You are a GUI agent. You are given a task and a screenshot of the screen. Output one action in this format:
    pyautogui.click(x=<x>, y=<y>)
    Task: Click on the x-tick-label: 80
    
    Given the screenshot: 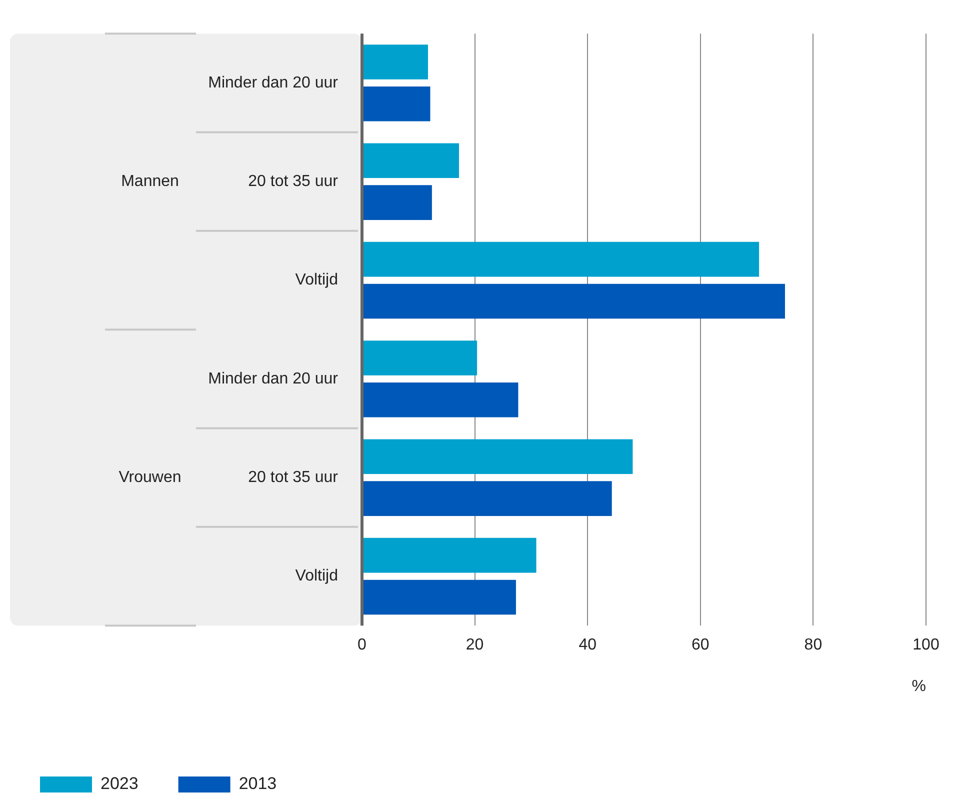 What is the action you would take?
    pyautogui.click(x=813, y=645)
    